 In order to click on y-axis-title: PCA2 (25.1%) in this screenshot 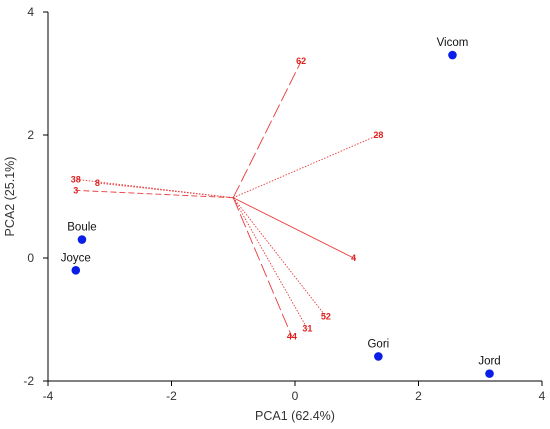, I will do `click(10, 197)`.